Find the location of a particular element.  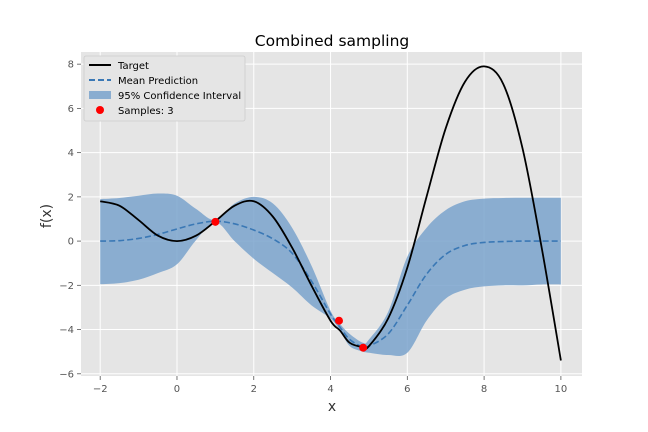

x-tick-labels: −2 0 2 4 6 8 10 is located at coordinates (330, 385).